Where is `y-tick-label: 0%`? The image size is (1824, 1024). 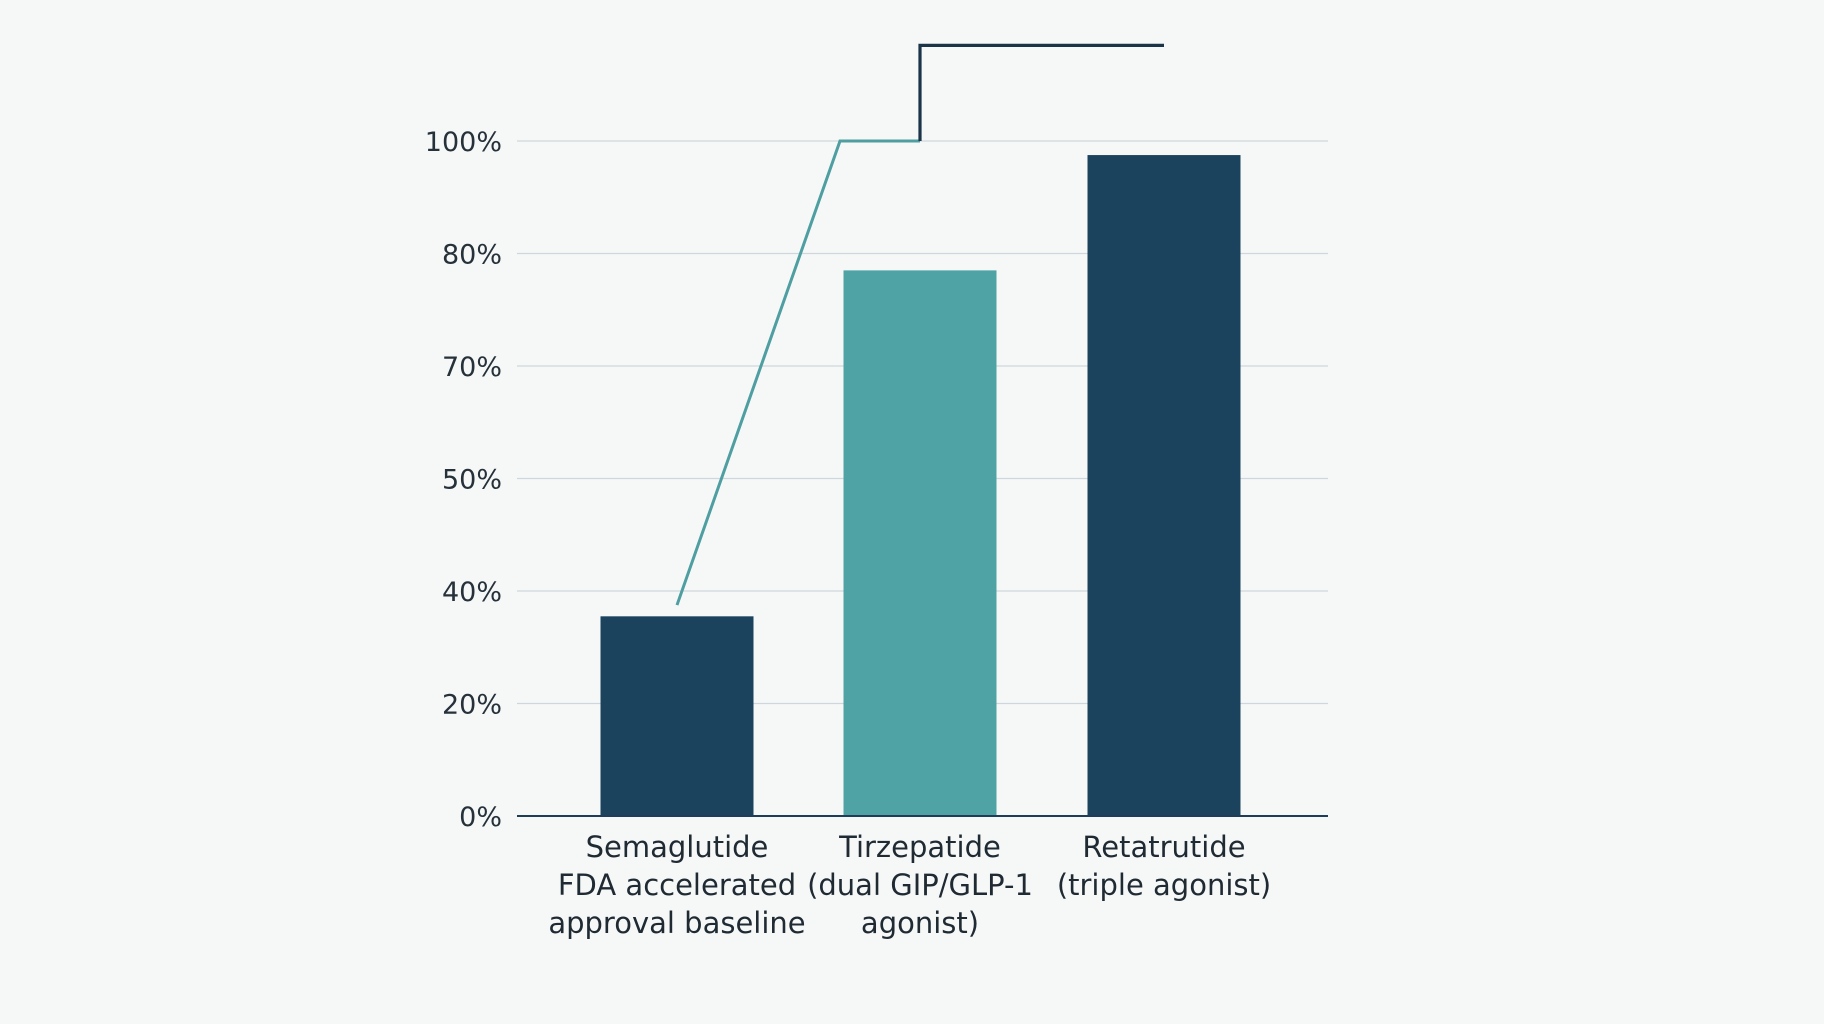 y-tick-label: 0% is located at coordinates (480, 817).